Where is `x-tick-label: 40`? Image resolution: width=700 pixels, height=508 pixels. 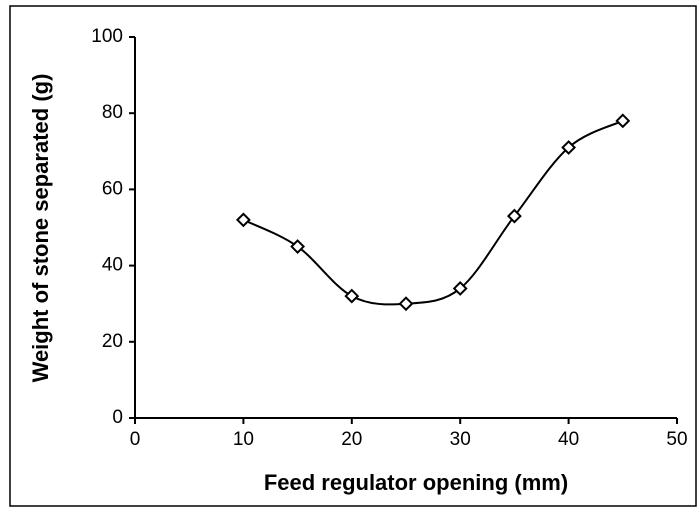 x-tick-label: 40 is located at coordinates (568, 439).